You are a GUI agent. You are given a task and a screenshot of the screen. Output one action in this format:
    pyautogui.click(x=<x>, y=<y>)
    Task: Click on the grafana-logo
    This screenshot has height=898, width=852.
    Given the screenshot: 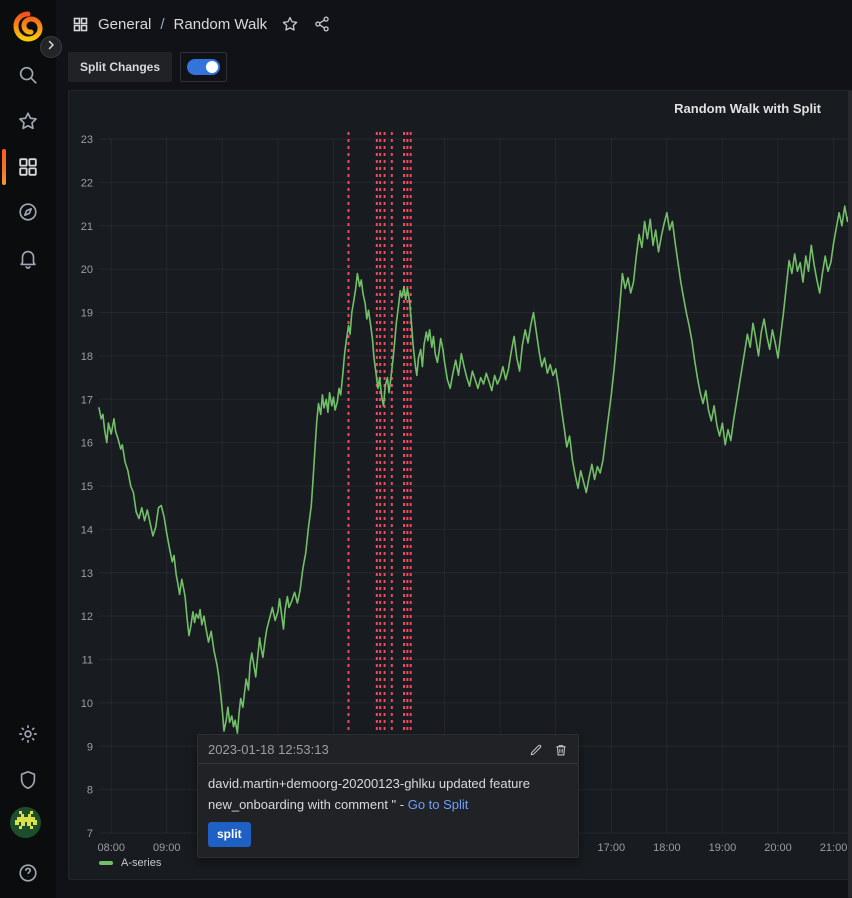 What is the action you would take?
    pyautogui.click(x=28, y=27)
    